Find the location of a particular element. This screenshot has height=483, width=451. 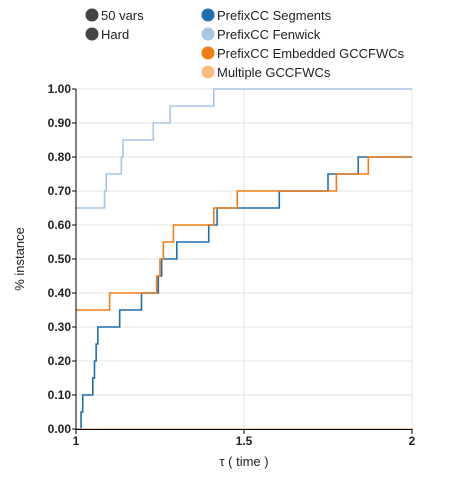

legend-label: Multiple GCCFWCs is located at coordinates (274, 72).